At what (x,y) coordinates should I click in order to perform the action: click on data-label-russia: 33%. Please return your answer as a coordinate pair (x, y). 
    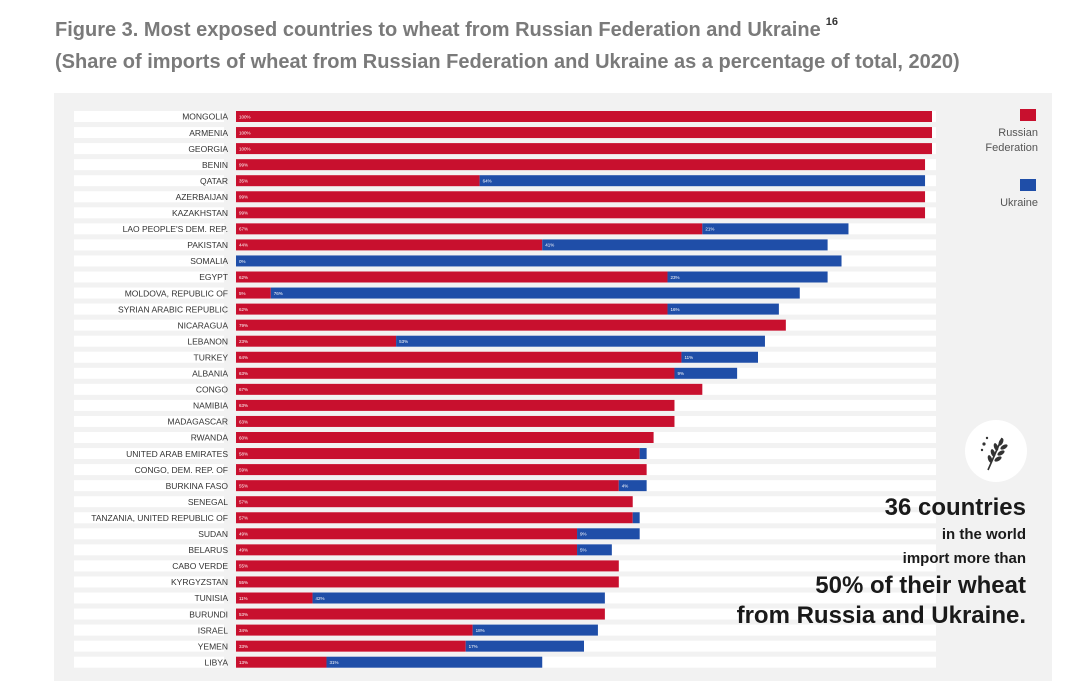
    Looking at the image, I should click on (243, 646).